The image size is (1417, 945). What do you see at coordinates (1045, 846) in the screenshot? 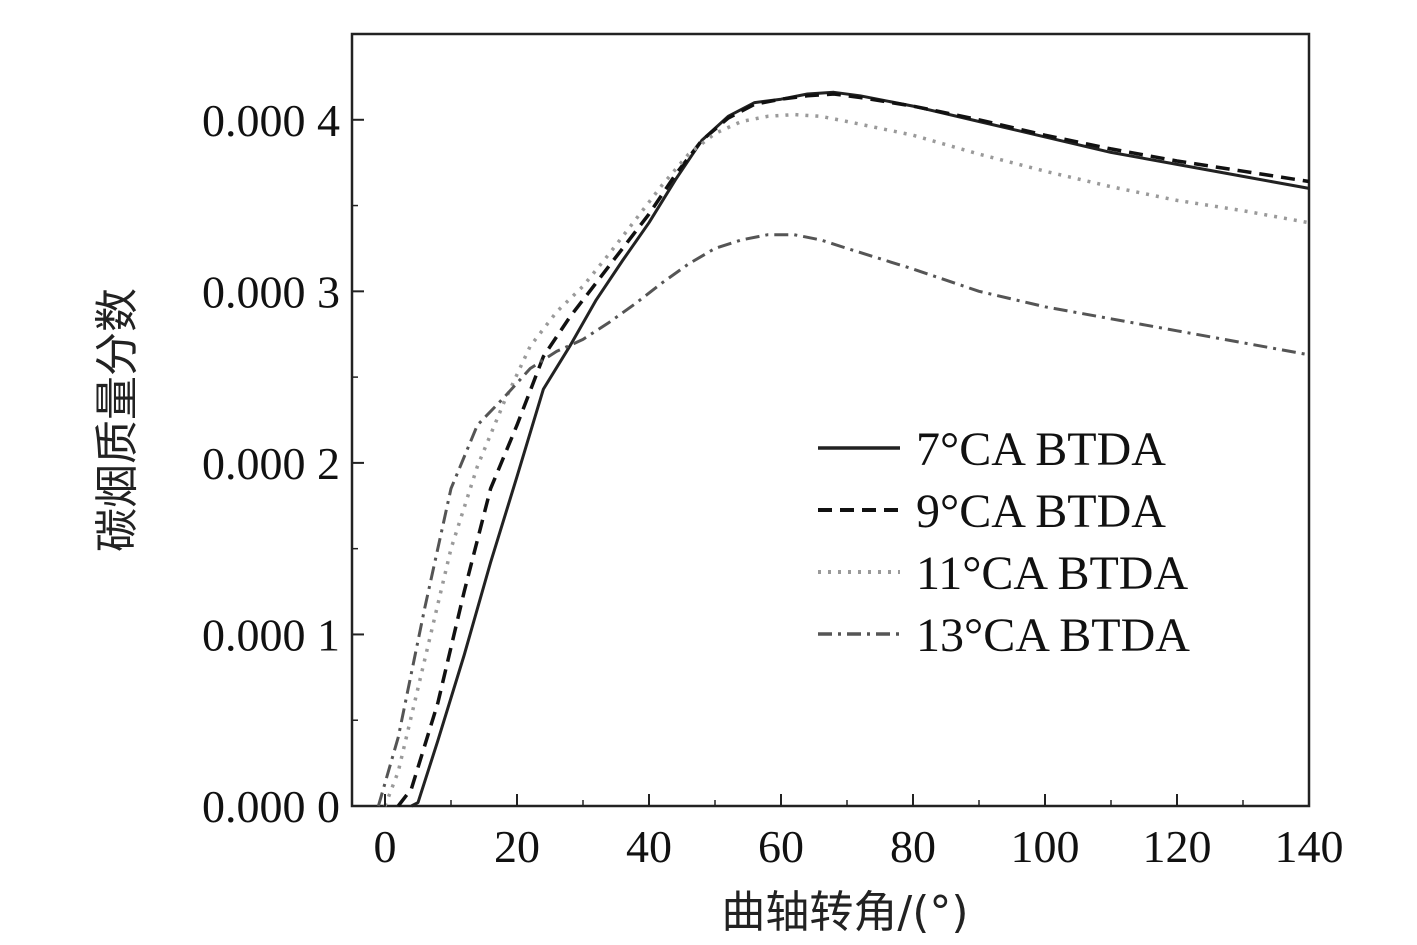
I see `x-tick-label: 100` at bounding box center [1045, 846].